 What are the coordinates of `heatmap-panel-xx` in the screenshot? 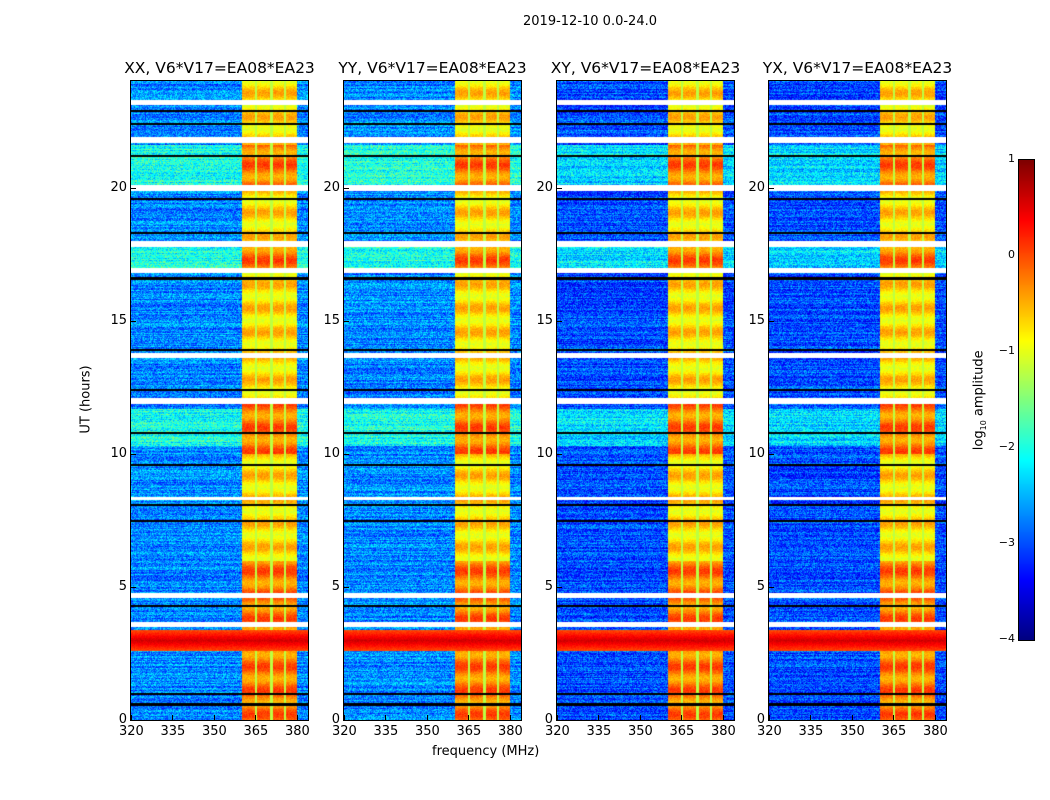 It's located at (219, 400).